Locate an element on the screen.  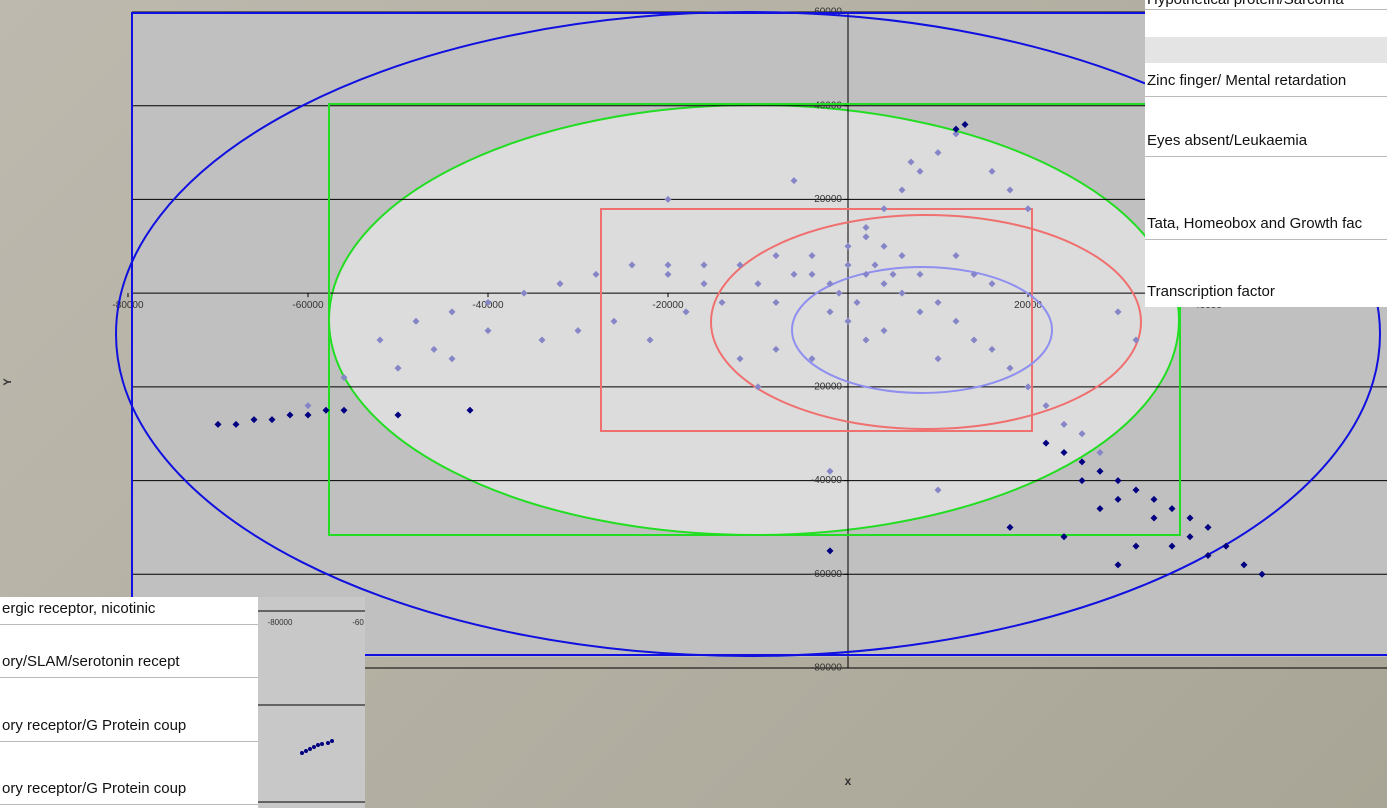
y-tick-label: 40000 is located at coordinates (828, 105).